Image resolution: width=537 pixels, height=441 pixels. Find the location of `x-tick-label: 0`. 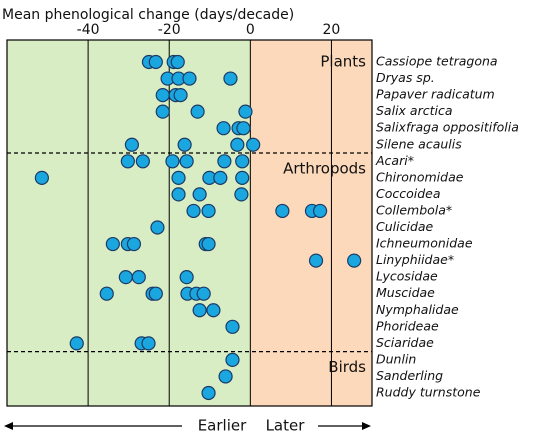

x-tick-label: 0 is located at coordinates (250, 30).